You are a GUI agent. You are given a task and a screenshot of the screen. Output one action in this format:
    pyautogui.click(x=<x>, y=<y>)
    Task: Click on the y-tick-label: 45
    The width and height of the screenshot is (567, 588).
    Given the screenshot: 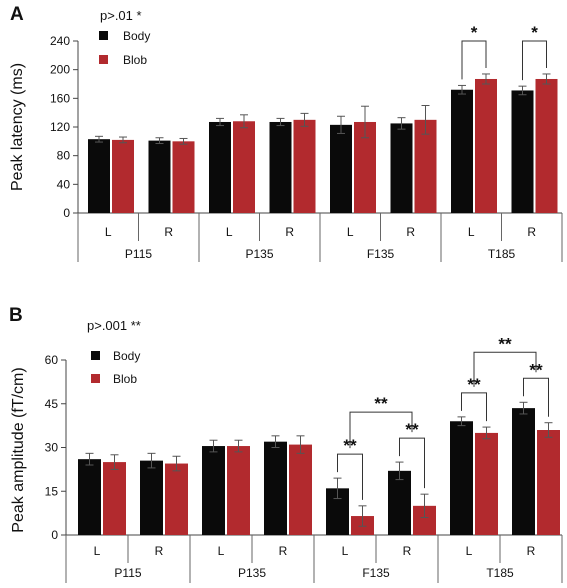 What is the action you would take?
    pyautogui.click(x=52, y=404)
    